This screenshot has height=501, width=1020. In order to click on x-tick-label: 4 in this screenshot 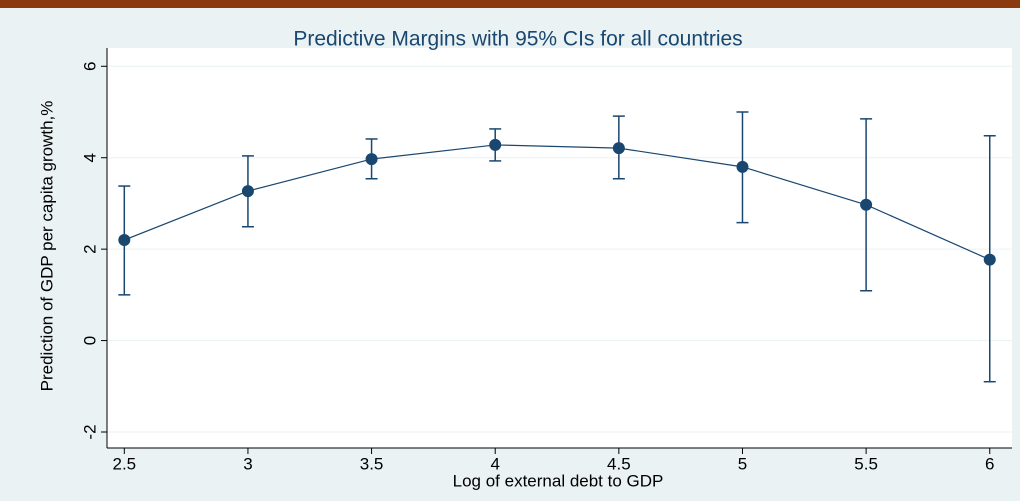, I will do `click(494, 463)`.